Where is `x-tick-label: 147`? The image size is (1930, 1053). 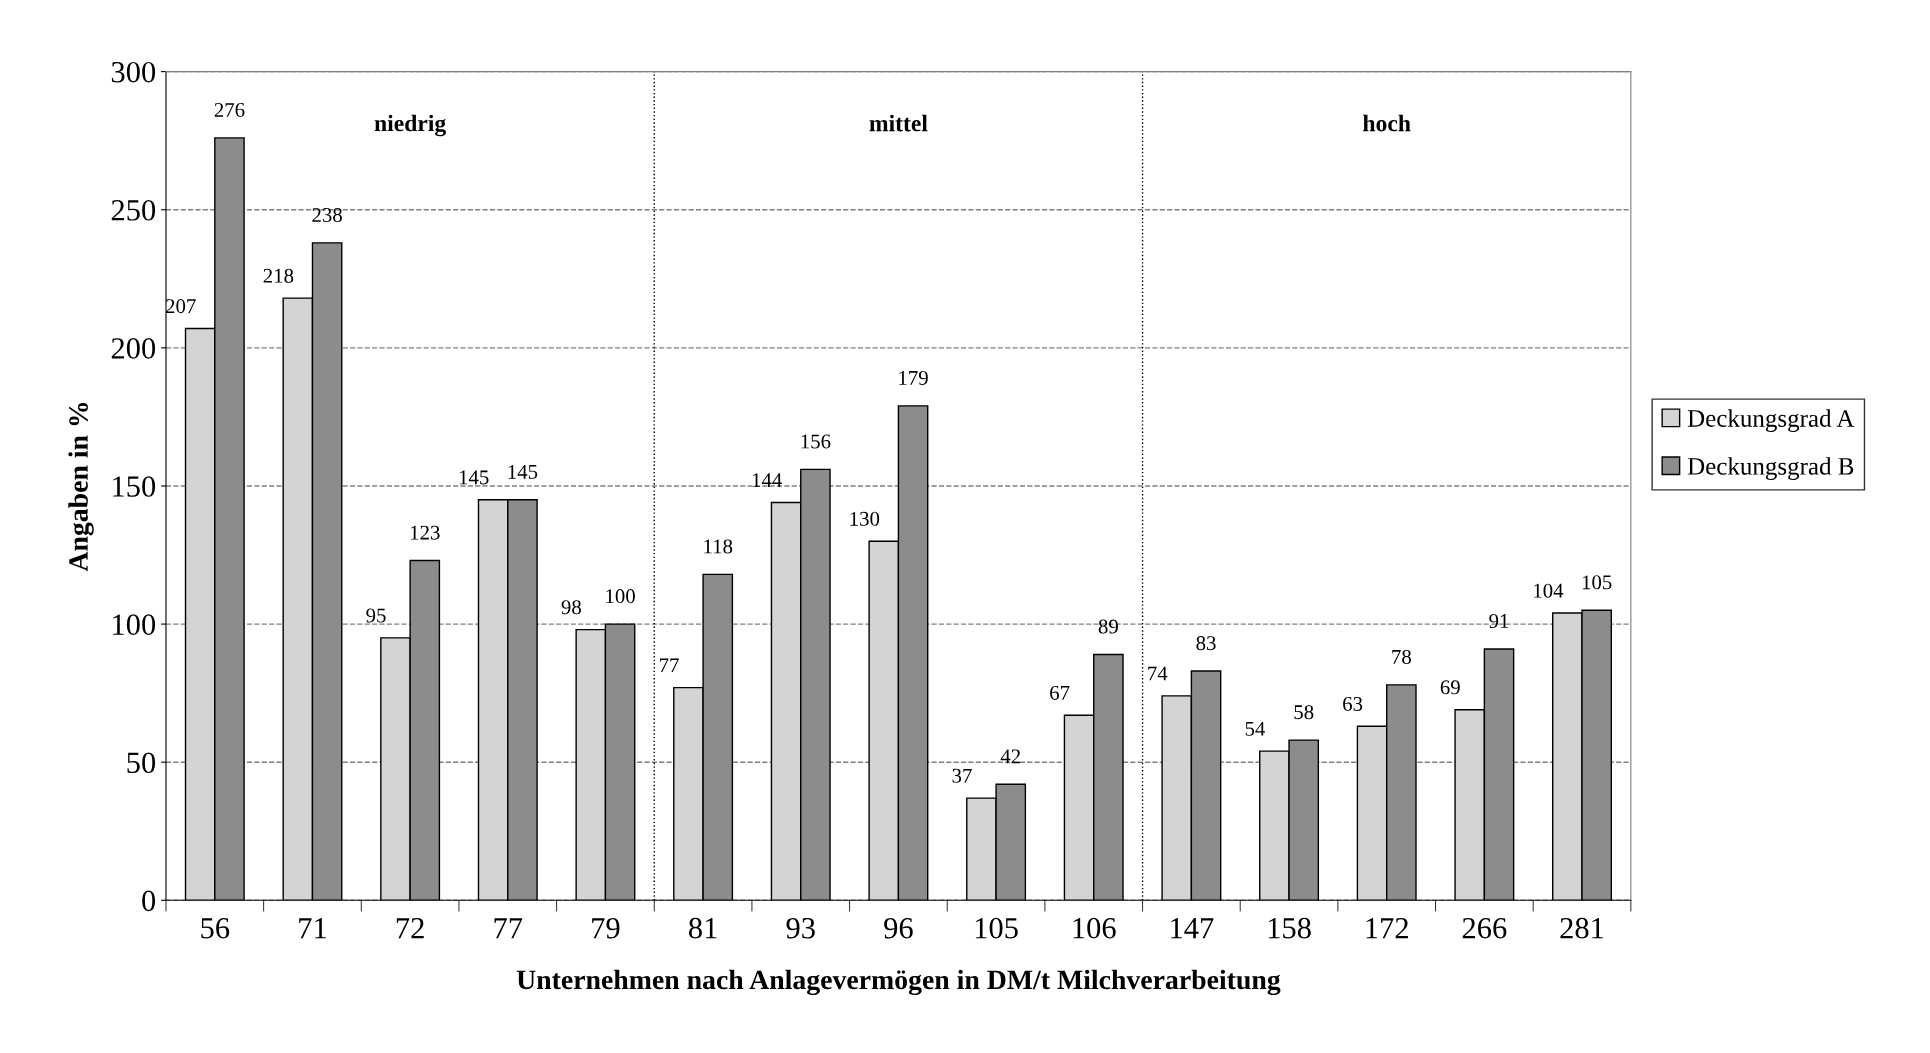 x-tick-label: 147 is located at coordinates (1192, 928).